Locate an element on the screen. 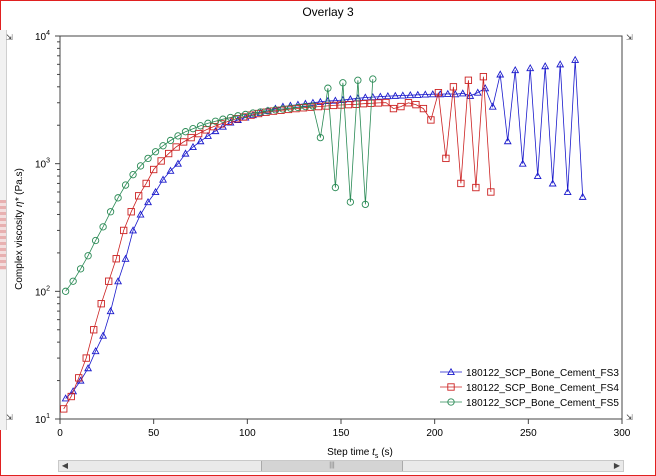 This screenshot has width=656, height=476. y-axis-label: Complex viscosity η* (Pa.s) is located at coordinates (19, 229).